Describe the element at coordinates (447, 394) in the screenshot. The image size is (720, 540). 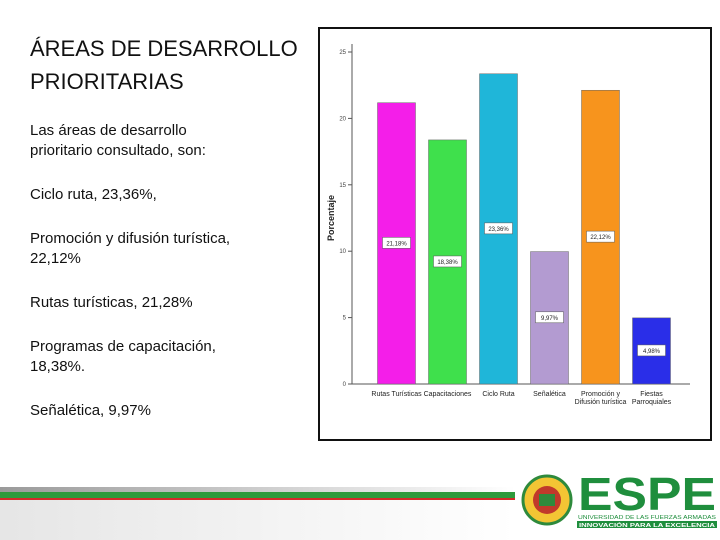
I see `x-tick-label: Capacitaciones` at that location.